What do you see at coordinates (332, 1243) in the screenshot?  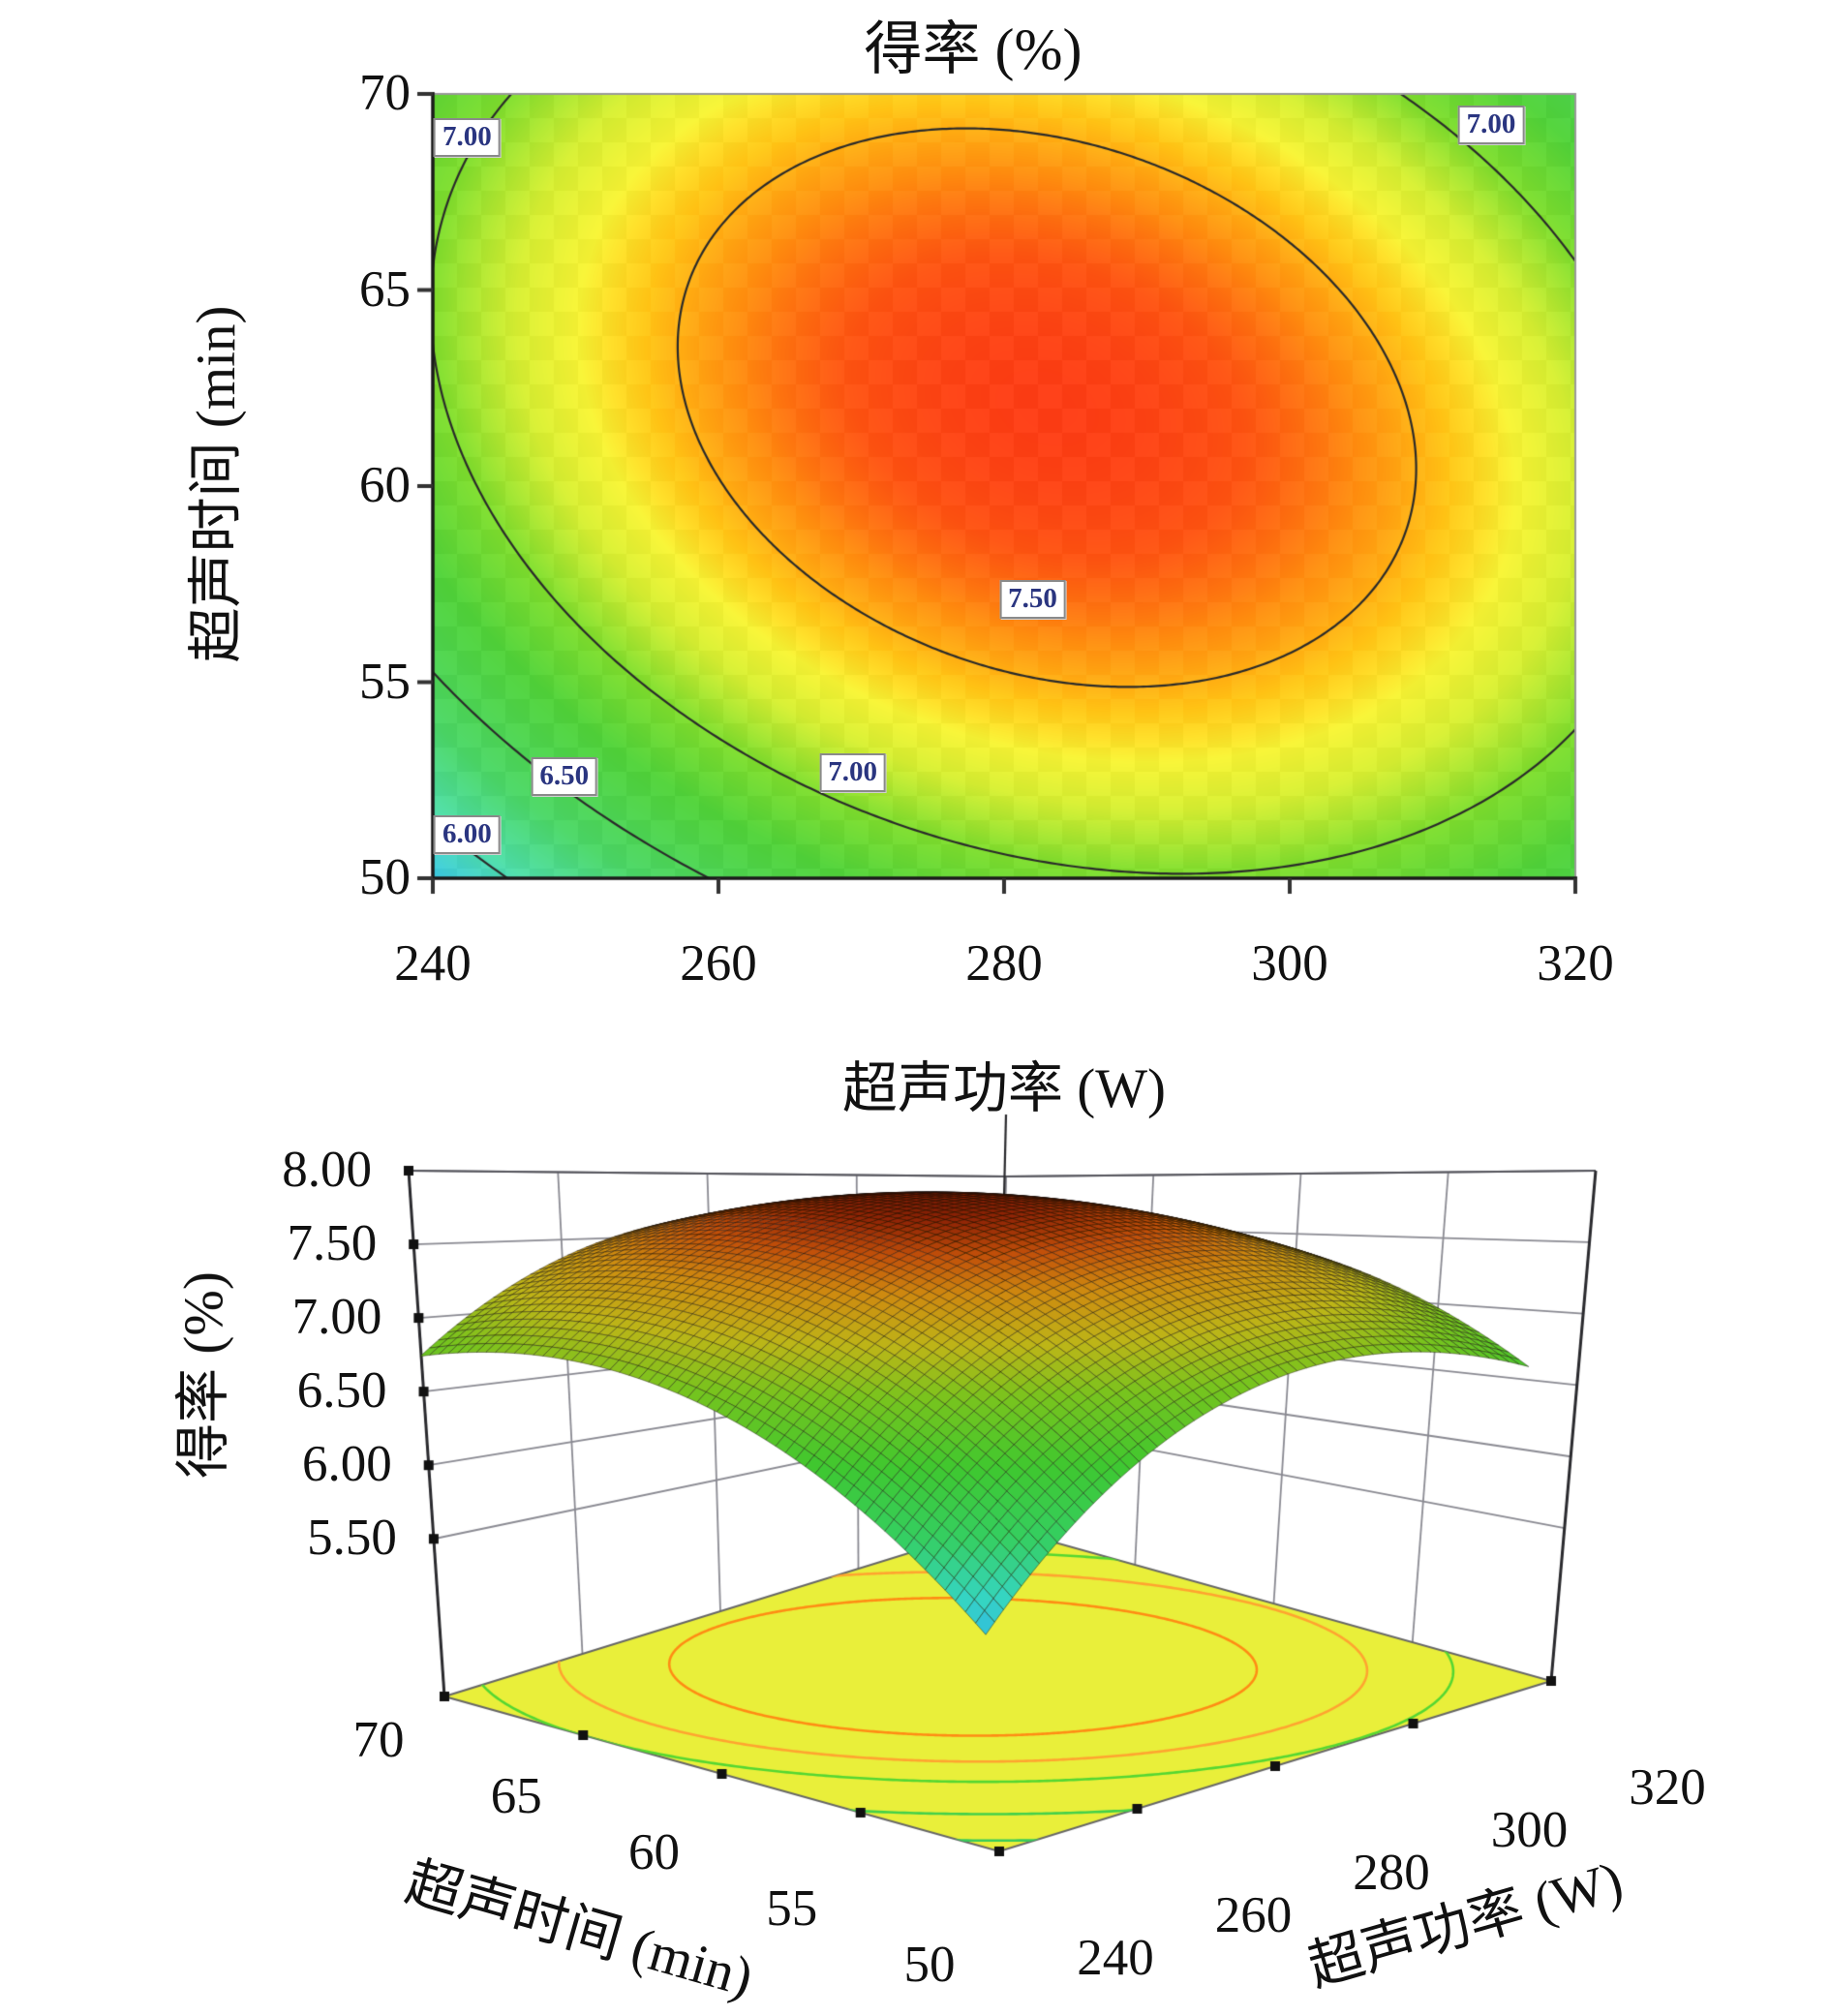 I see `surface-z-tick-label: 7.50` at bounding box center [332, 1243].